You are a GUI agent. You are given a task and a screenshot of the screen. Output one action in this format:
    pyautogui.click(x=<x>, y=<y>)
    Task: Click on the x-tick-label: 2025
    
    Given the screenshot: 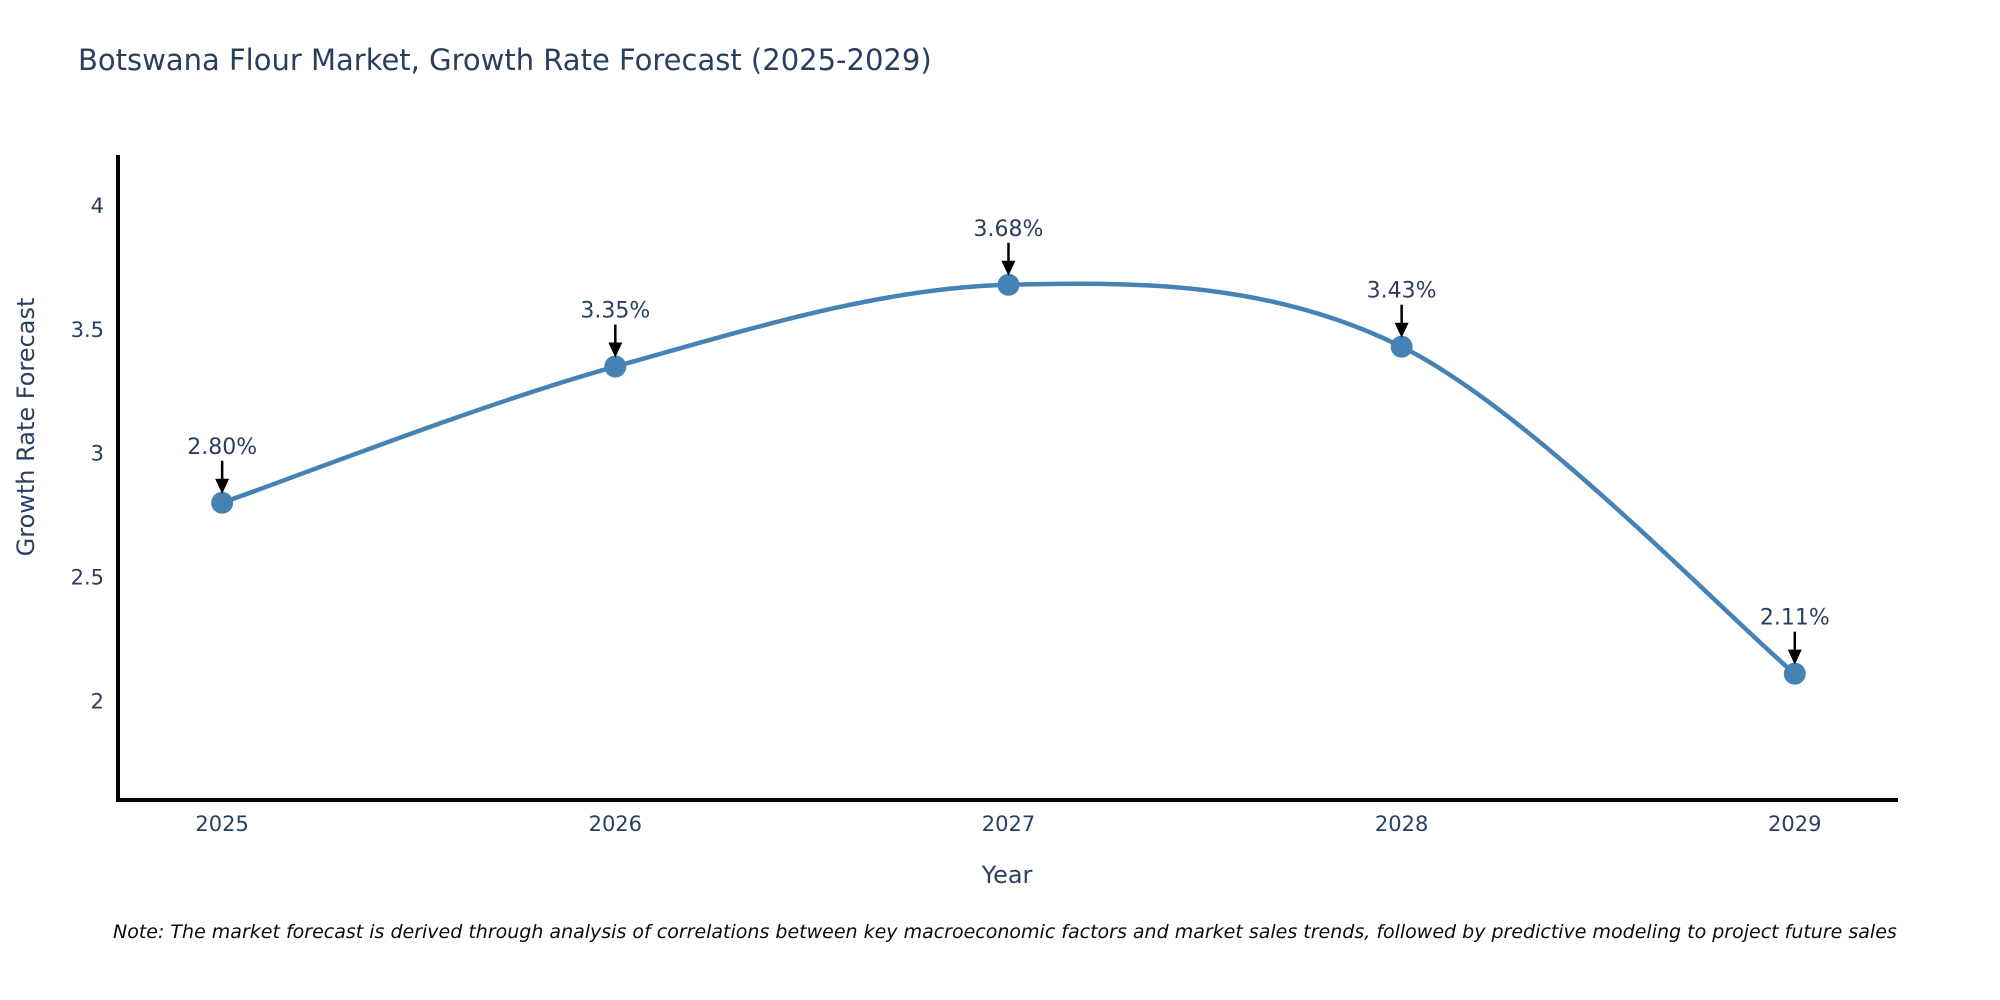 What is the action you would take?
    pyautogui.click(x=221, y=824)
    